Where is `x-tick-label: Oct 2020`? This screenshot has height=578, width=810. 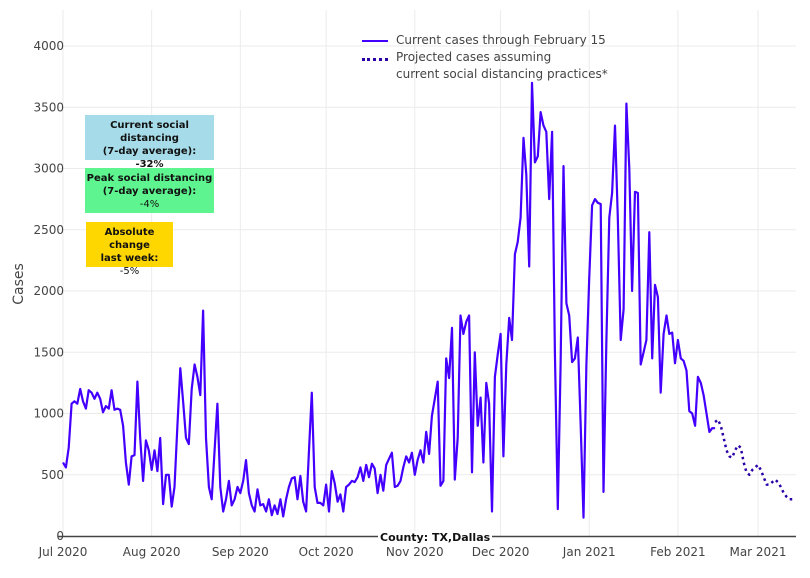 x-tick-label: Oct 2020 is located at coordinates (326, 552).